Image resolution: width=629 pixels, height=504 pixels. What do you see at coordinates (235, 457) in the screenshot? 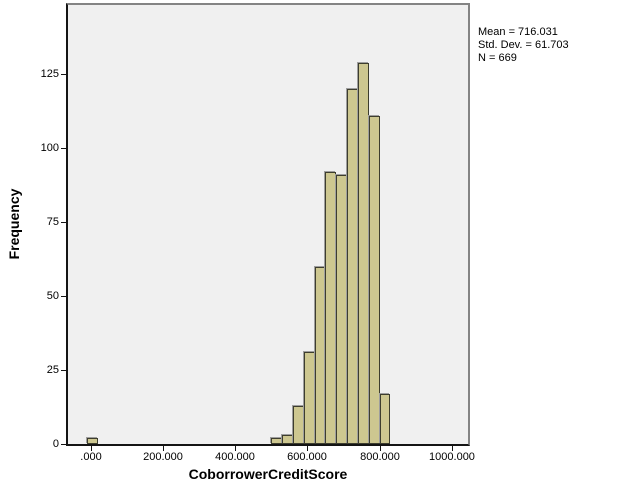
I see `x-tick-label: 400.000` at bounding box center [235, 457].